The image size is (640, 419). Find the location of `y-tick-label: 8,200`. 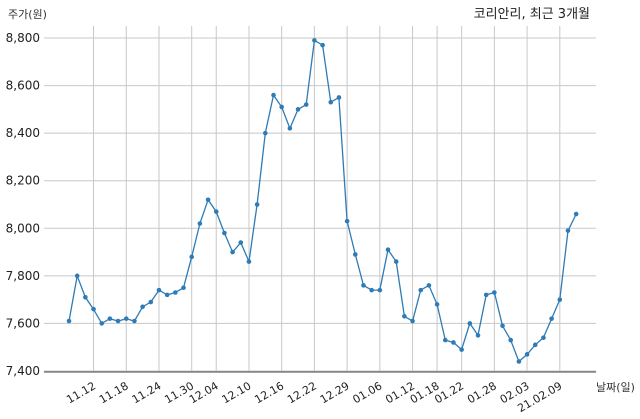

y-tick-label: 8,200 is located at coordinates (23, 181).